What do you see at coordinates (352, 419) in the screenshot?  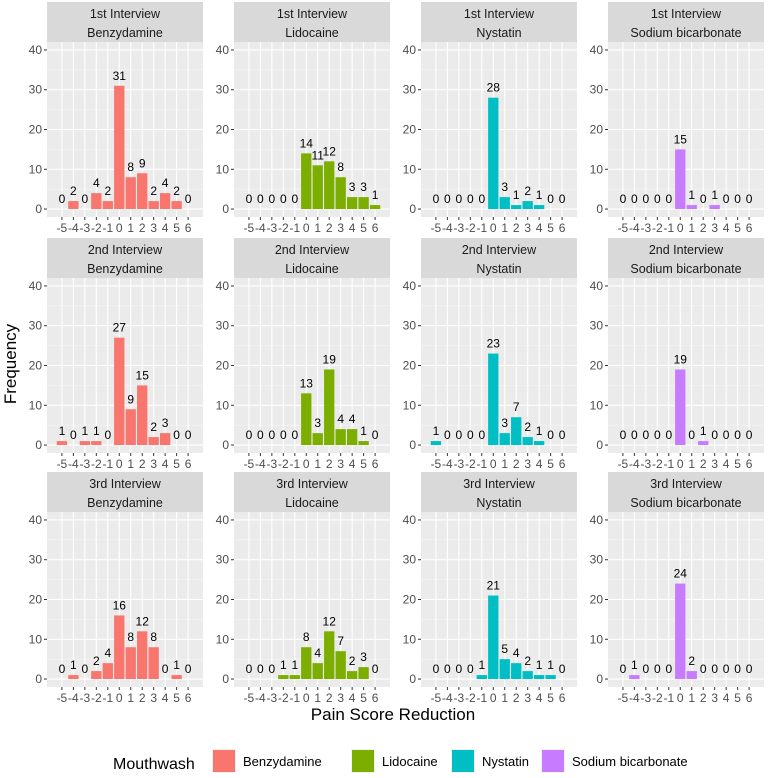 I see `bar-value-label: 4` at bounding box center [352, 419].